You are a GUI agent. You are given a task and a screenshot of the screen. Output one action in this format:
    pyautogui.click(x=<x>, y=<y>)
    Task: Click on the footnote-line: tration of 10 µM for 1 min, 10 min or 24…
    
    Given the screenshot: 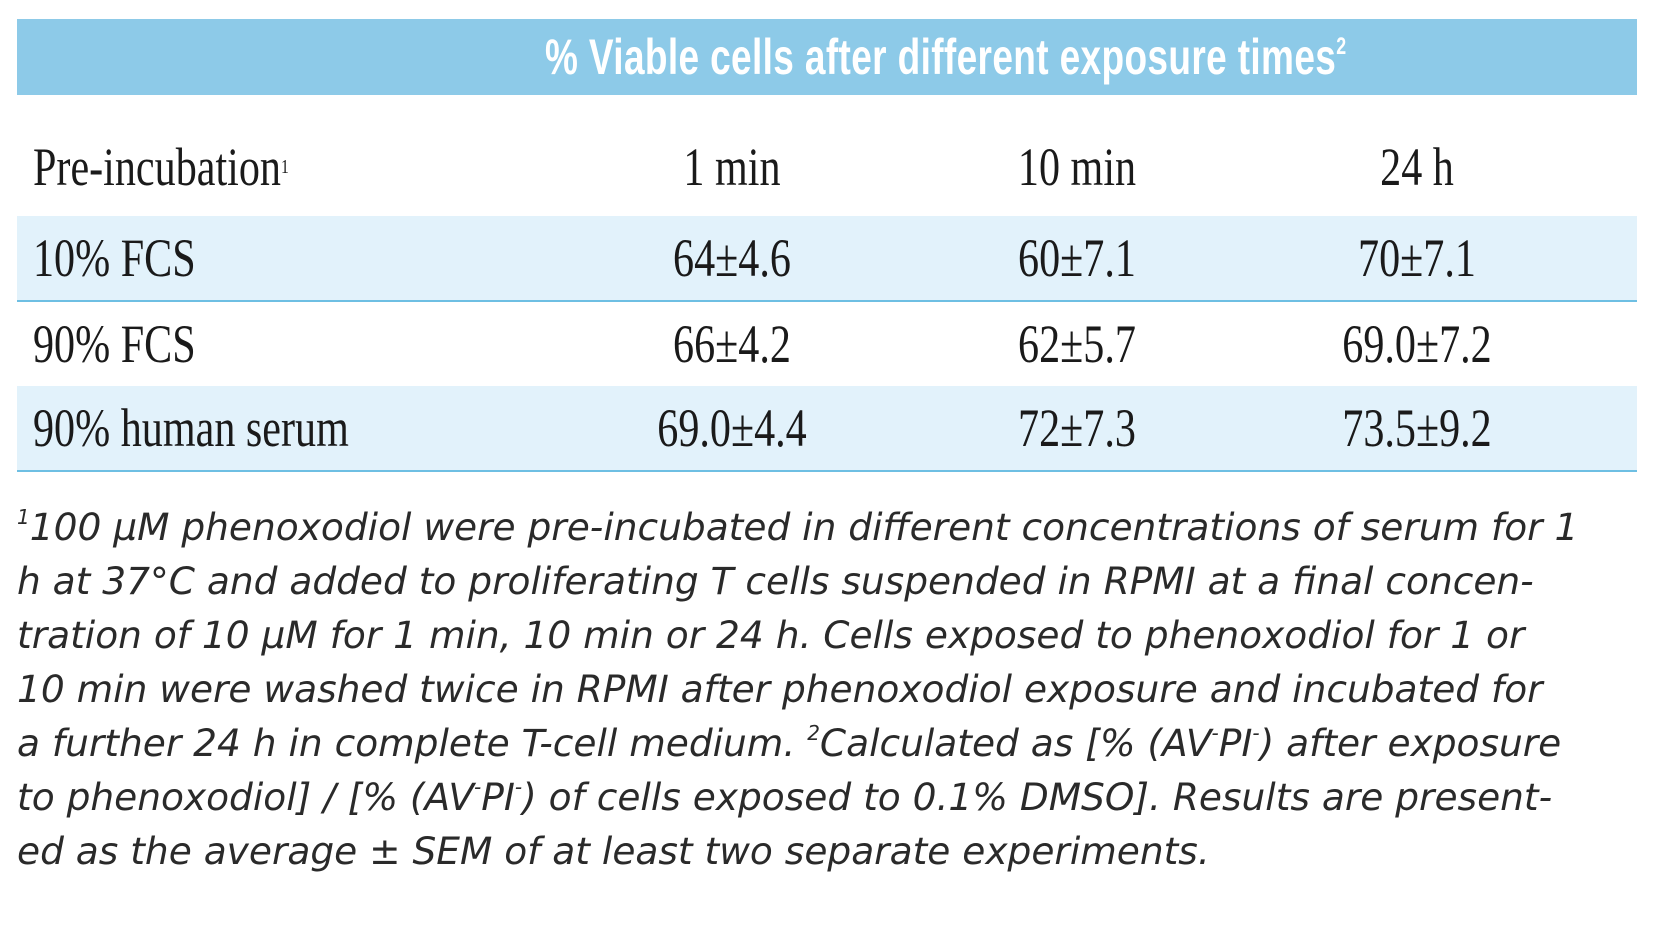 What is the action you would take?
    pyautogui.click(x=771, y=635)
    